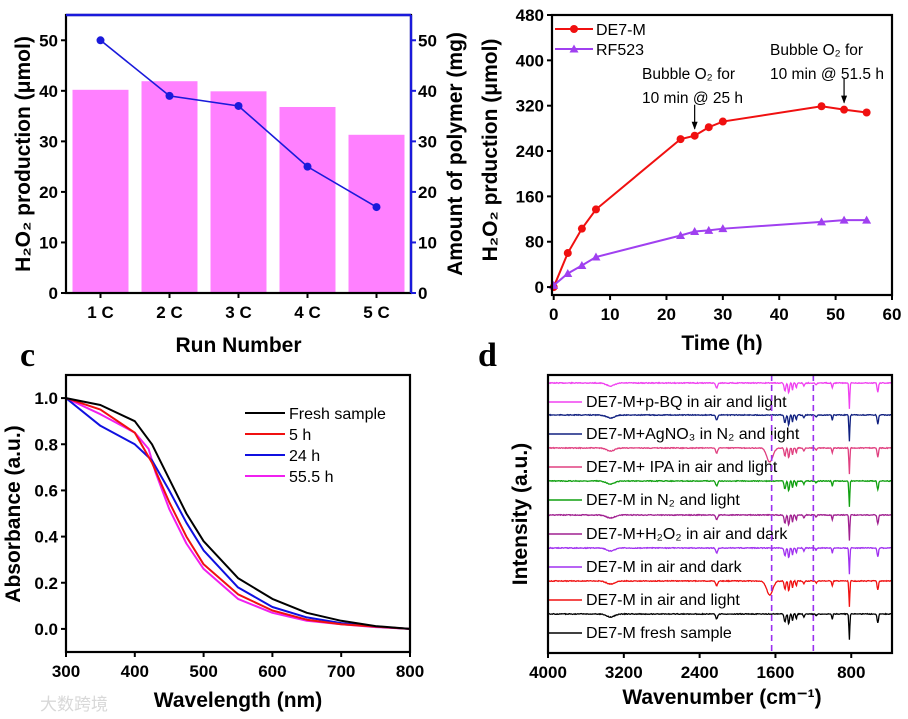 The width and height of the screenshot is (908, 719). Describe the element at coordinates (135, 671) in the screenshot. I see `xtick-label: 400` at that location.